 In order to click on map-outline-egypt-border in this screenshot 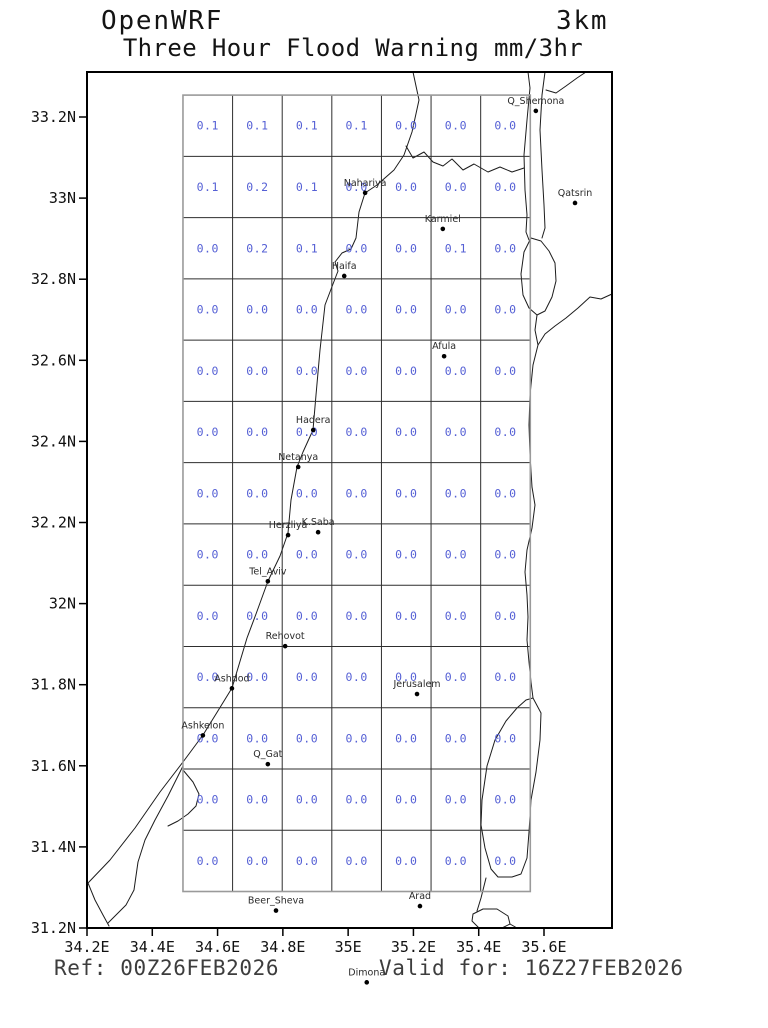, I will do `click(98, 904)`.